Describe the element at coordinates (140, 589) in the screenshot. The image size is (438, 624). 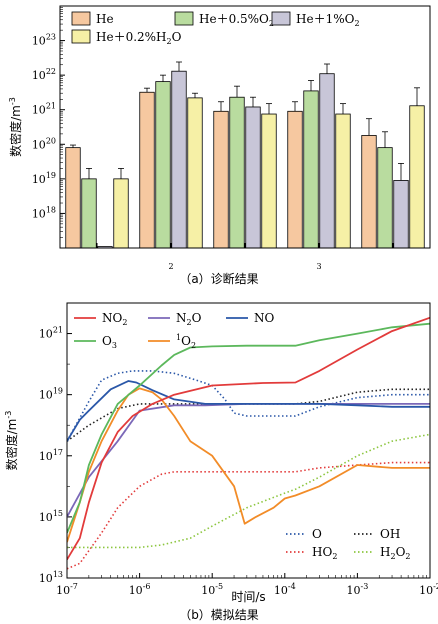
I see `x-tick-label-b: 10⁻⁶` at that location.